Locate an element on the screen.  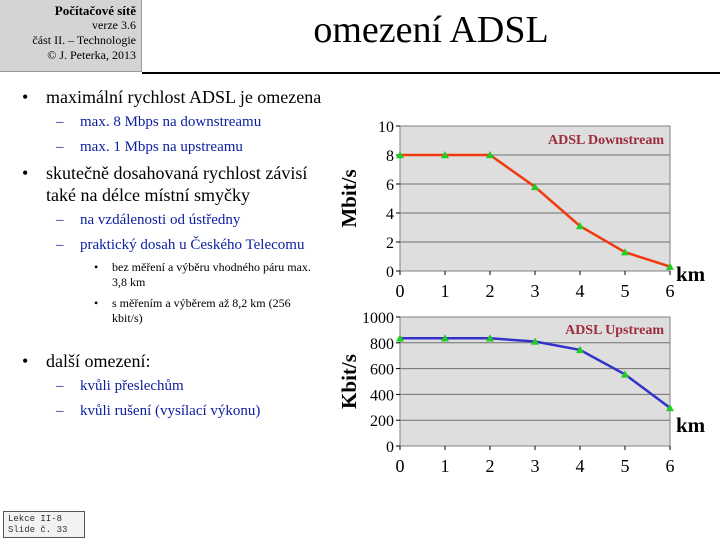
downstream-x-tick-label: 1 is located at coordinates (445, 291).